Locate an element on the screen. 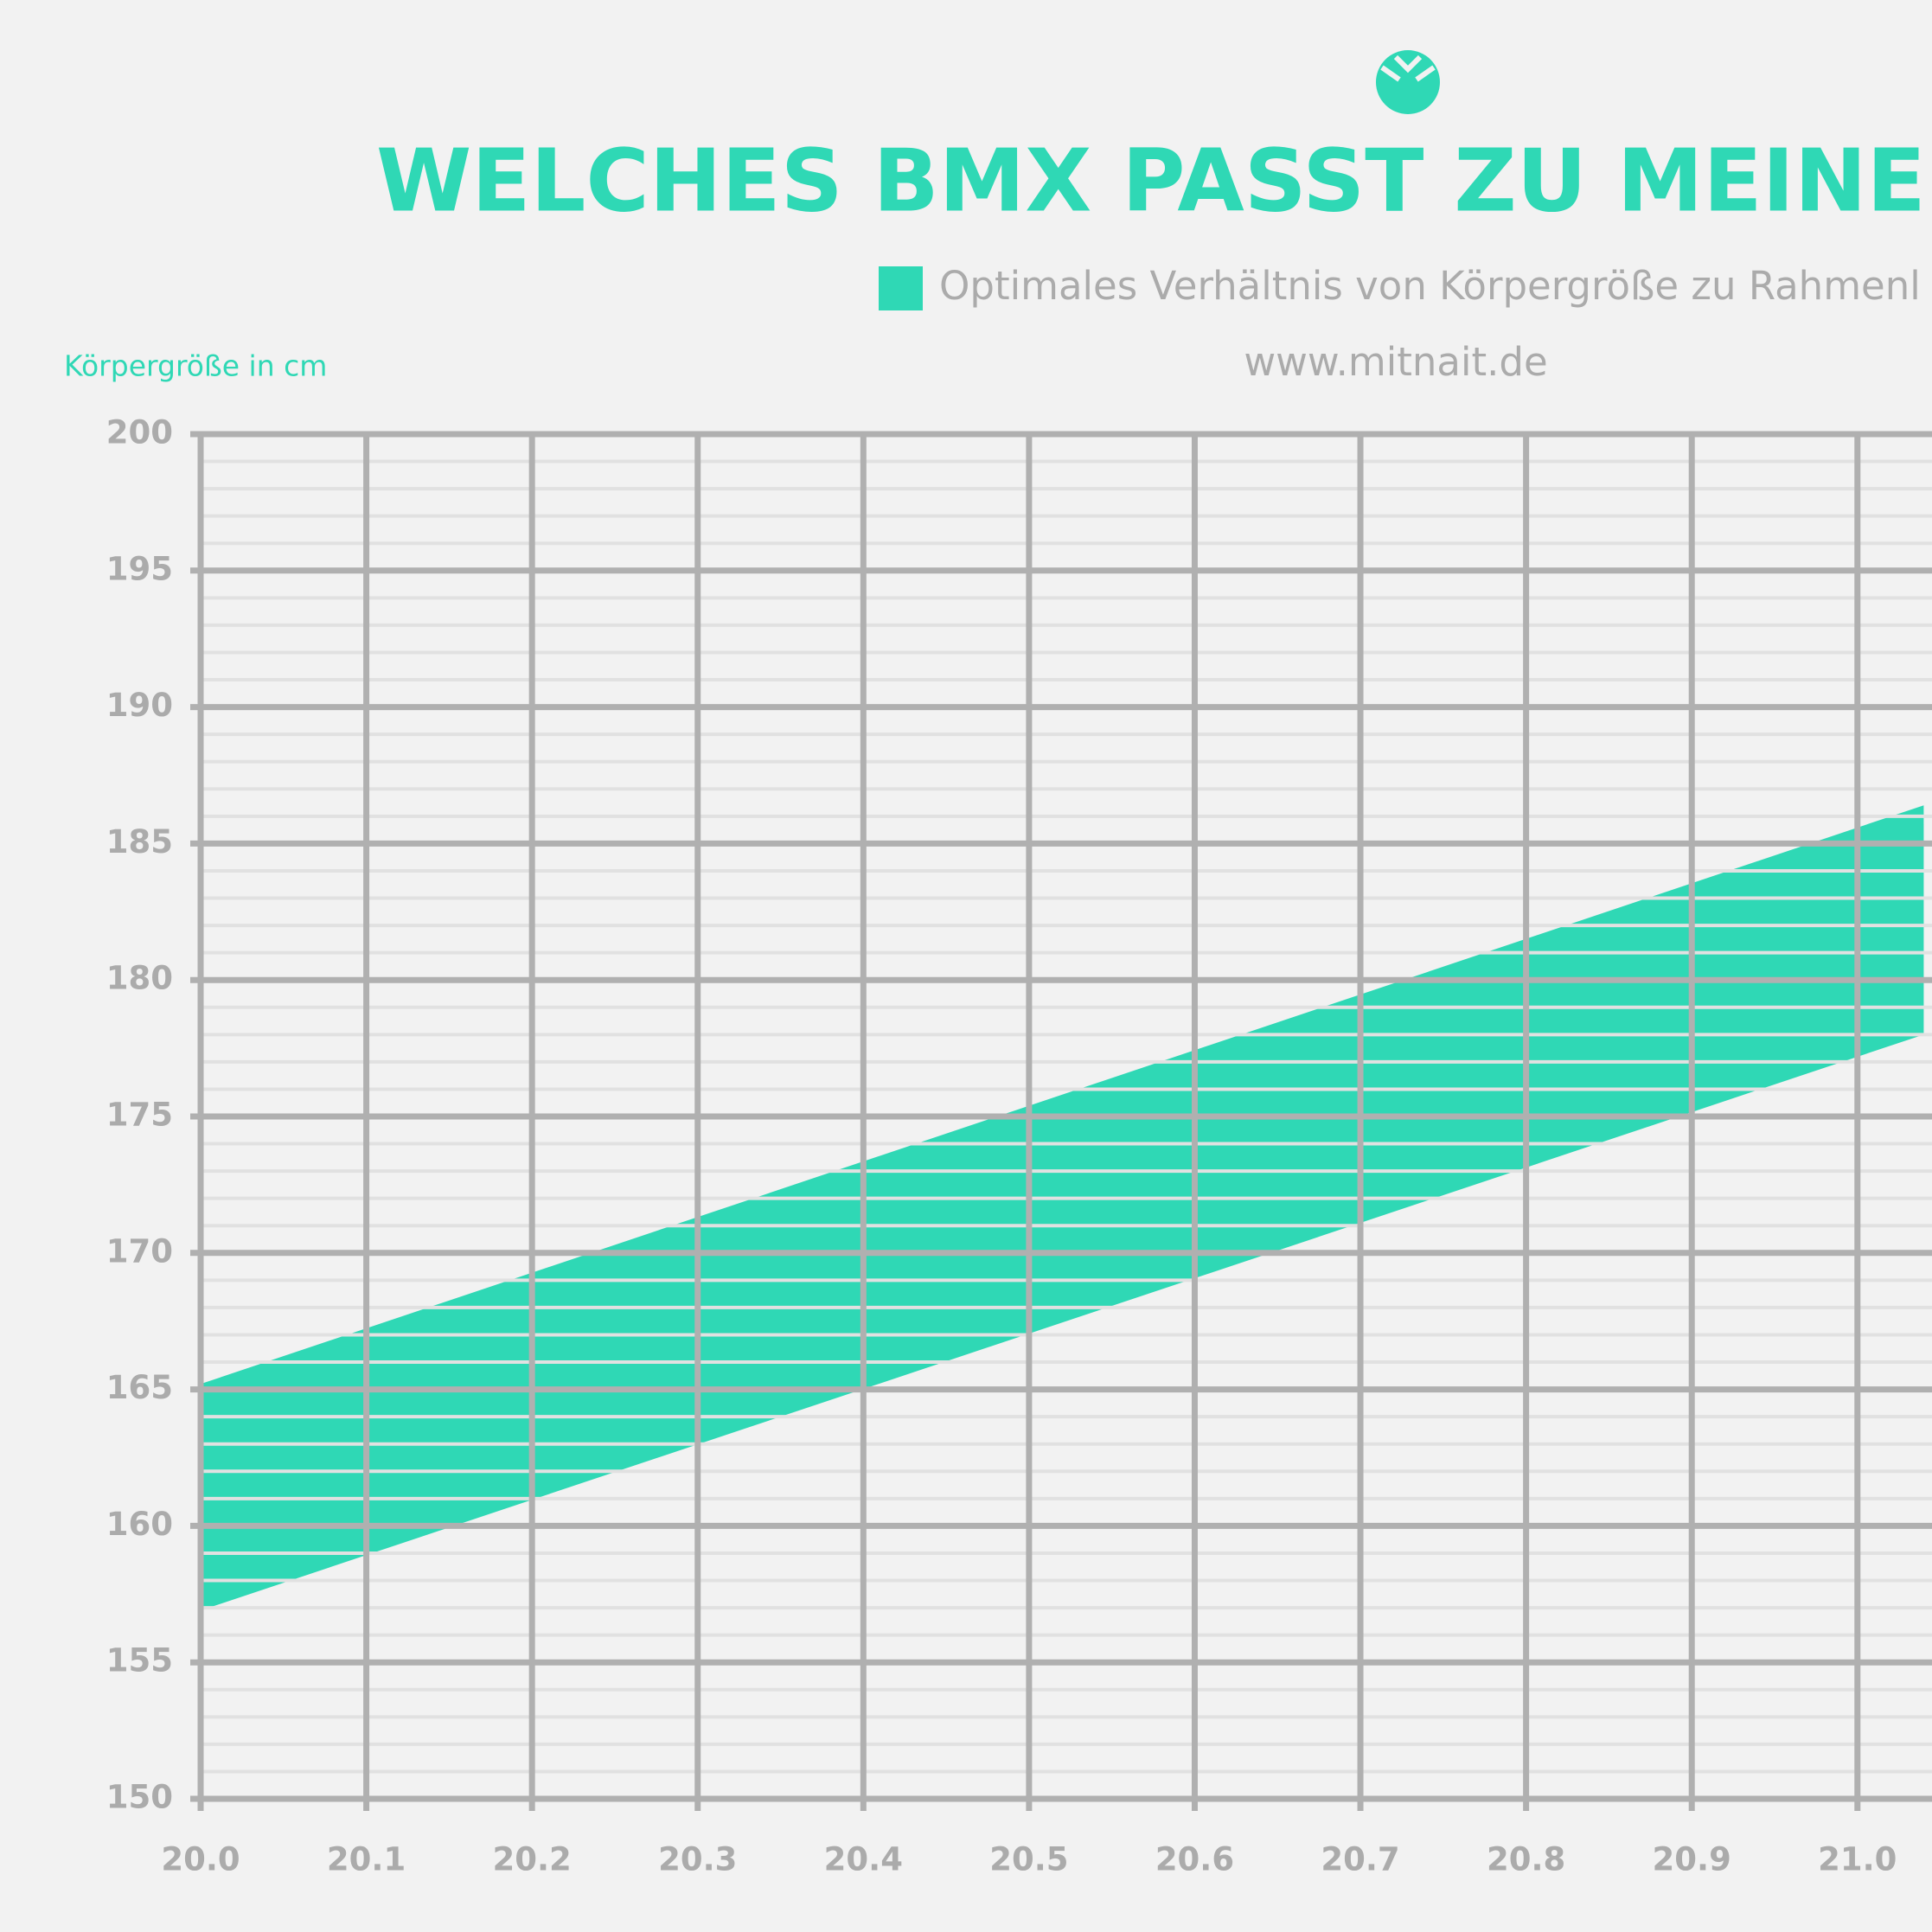 The width and height of the screenshot is (1932, 1932). y-tick-label: 195 is located at coordinates (139, 568).